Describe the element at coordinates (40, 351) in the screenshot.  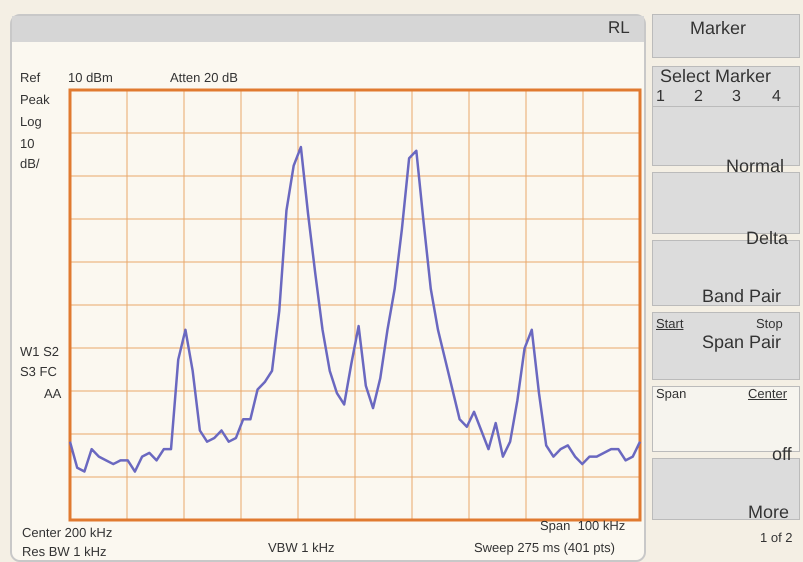
I see `text: W1 S2` at that location.